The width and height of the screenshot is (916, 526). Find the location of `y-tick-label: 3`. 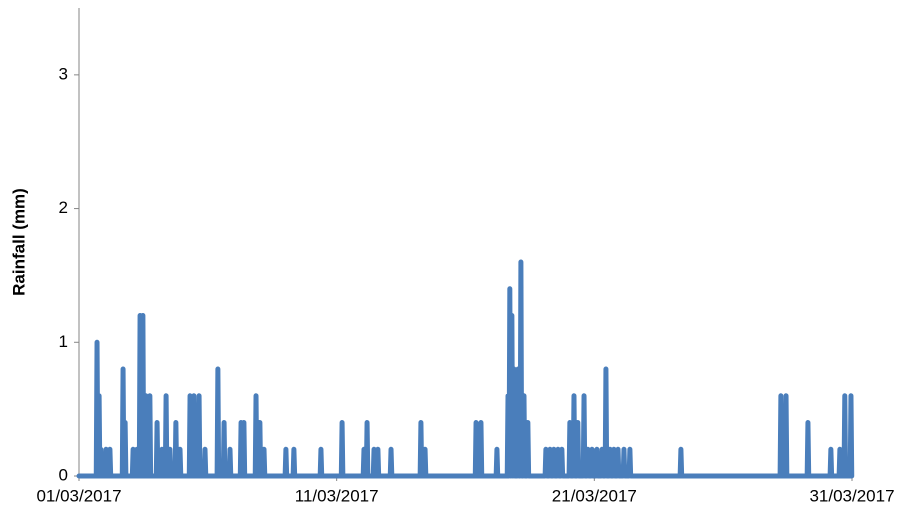

y-tick-label: 3 is located at coordinates (63, 73).